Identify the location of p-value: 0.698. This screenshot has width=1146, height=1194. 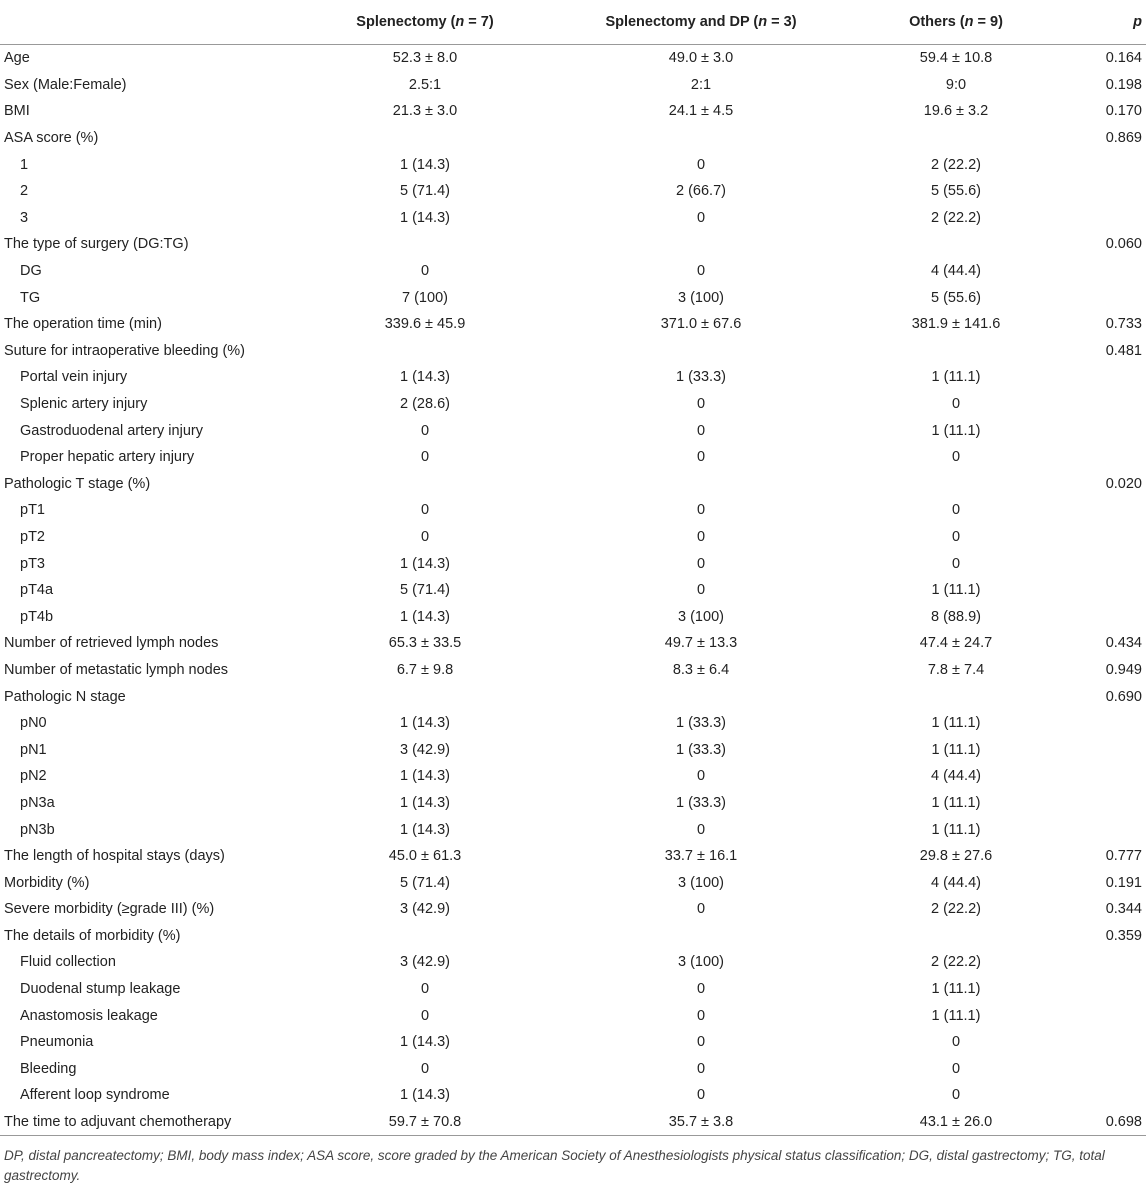
(1098, 1122).